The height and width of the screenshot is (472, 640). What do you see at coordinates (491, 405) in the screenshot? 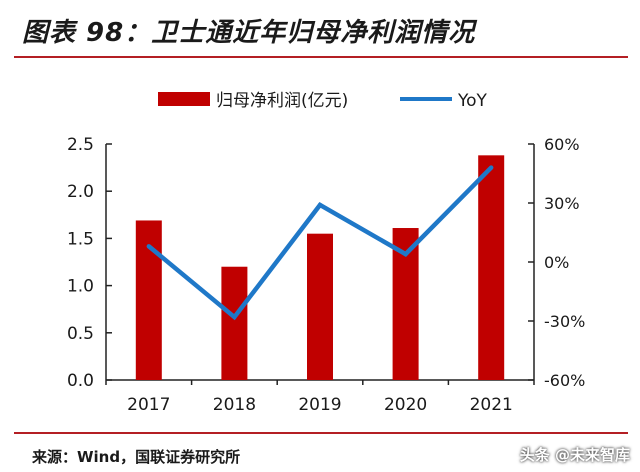
I see `x-tick-label: 2021` at bounding box center [491, 405].